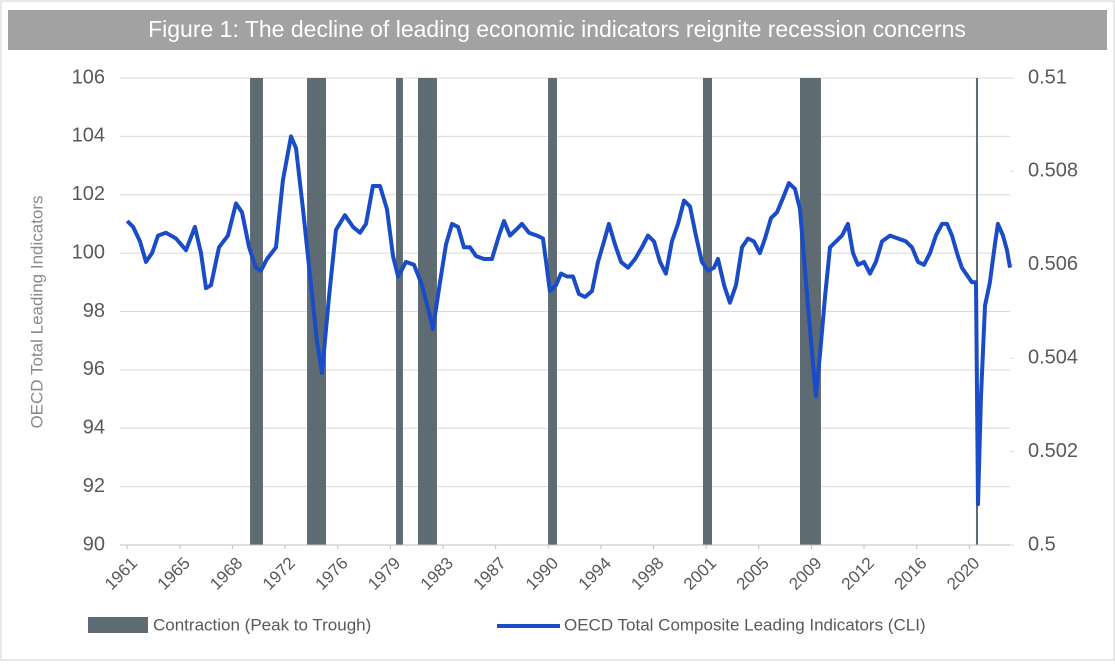 This screenshot has height=666, width=1115. I want to click on y-tick-label: 100, so click(88, 252).